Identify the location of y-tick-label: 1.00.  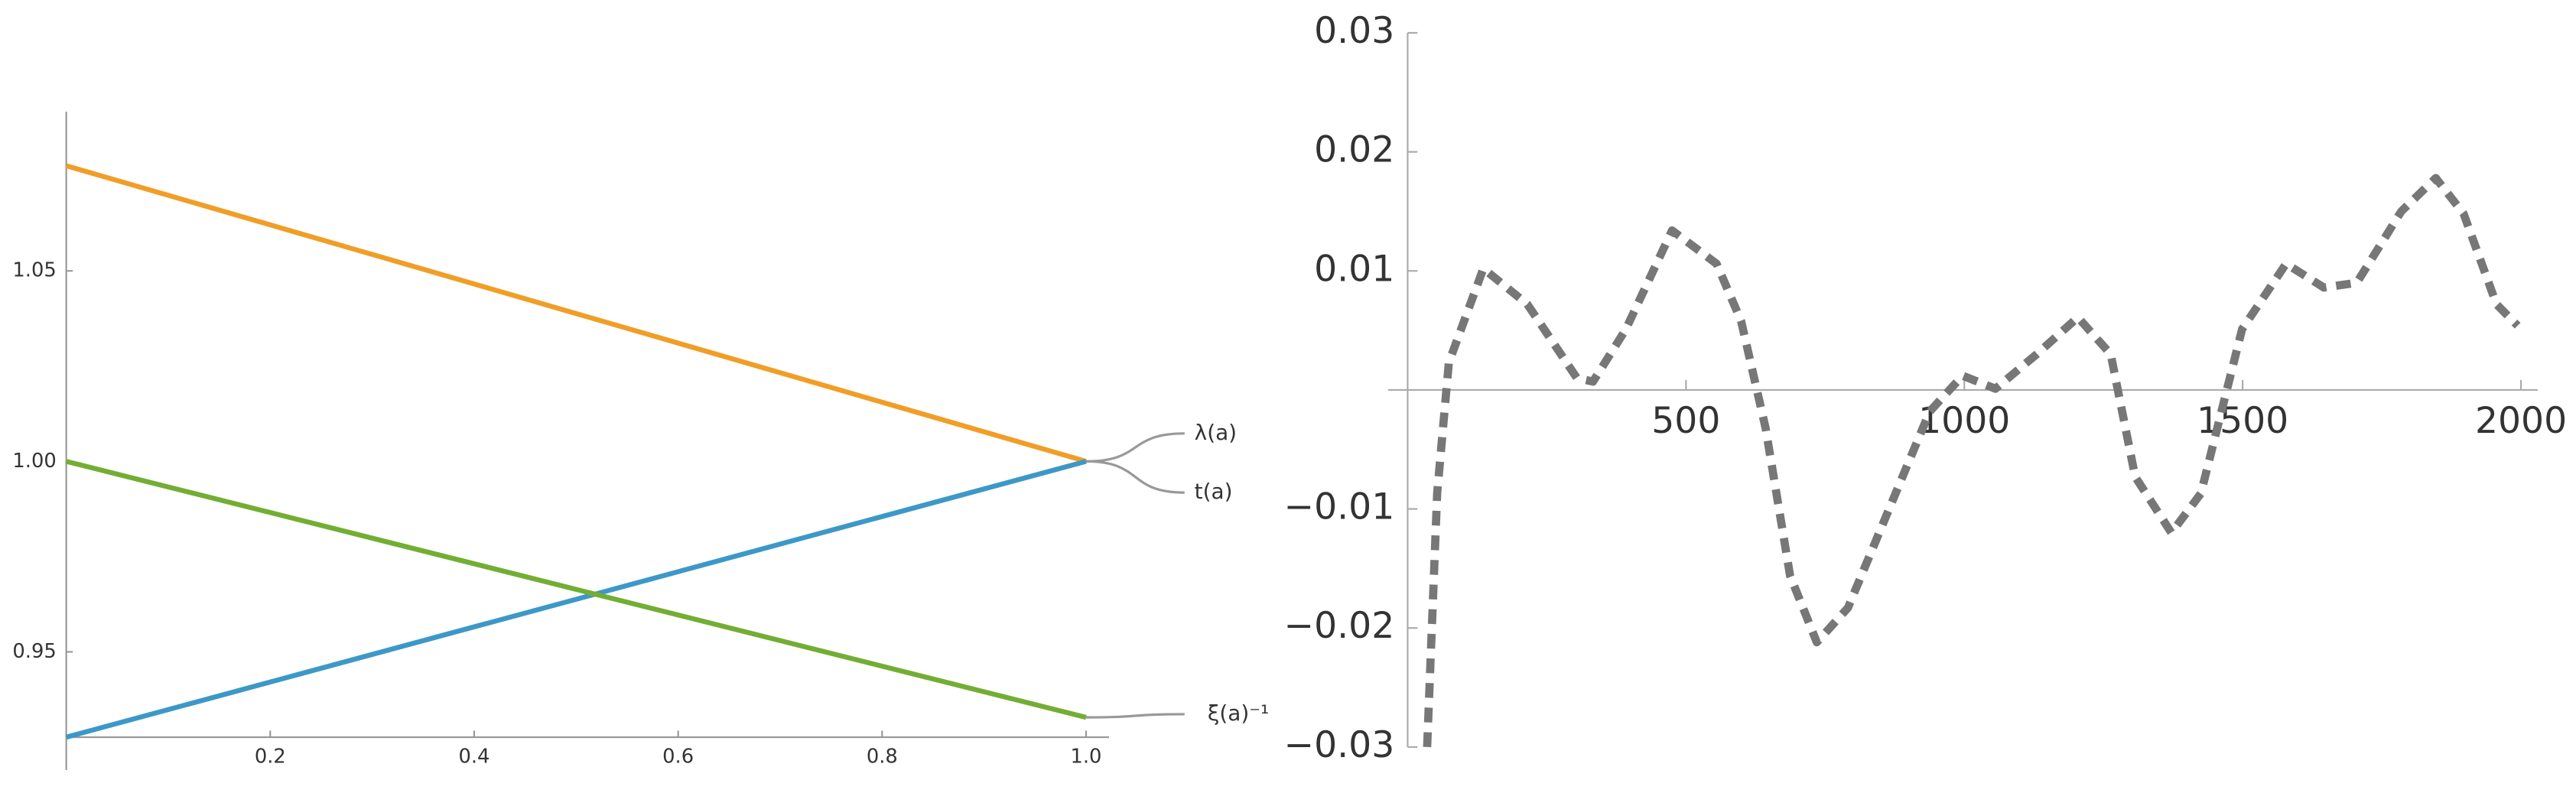
(34, 461).